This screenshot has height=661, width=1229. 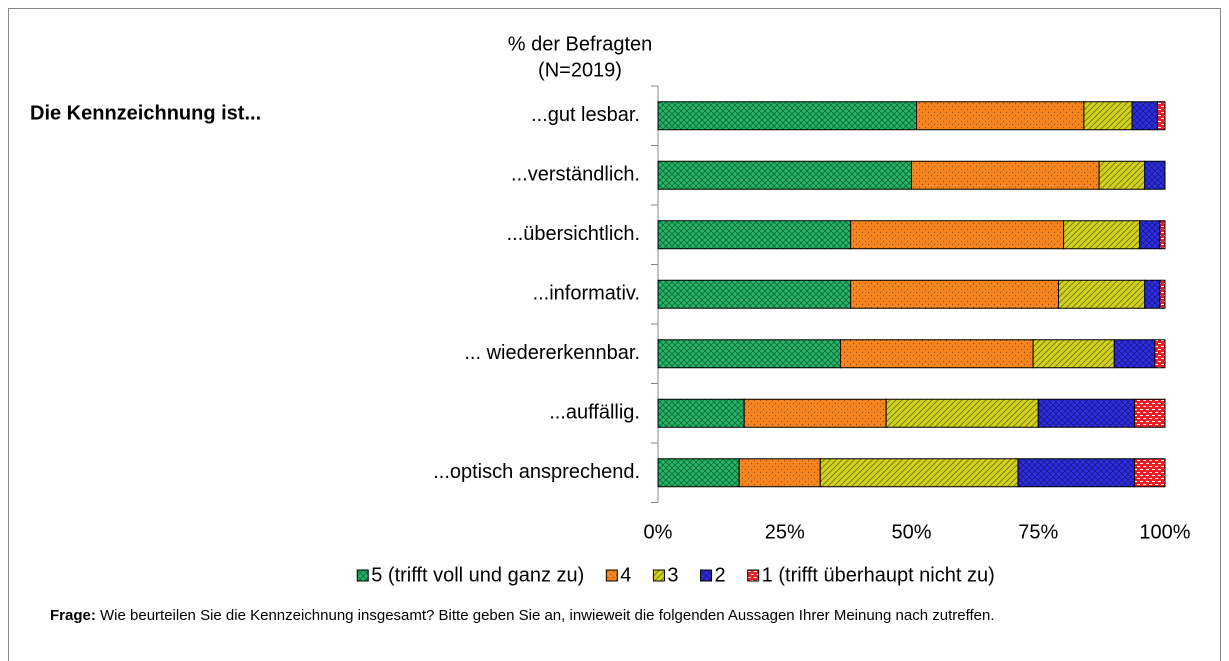 What do you see at coordinates (720, 575) in the screenshot?
I see `legend-label: 2` at bounding box center [720, 575].